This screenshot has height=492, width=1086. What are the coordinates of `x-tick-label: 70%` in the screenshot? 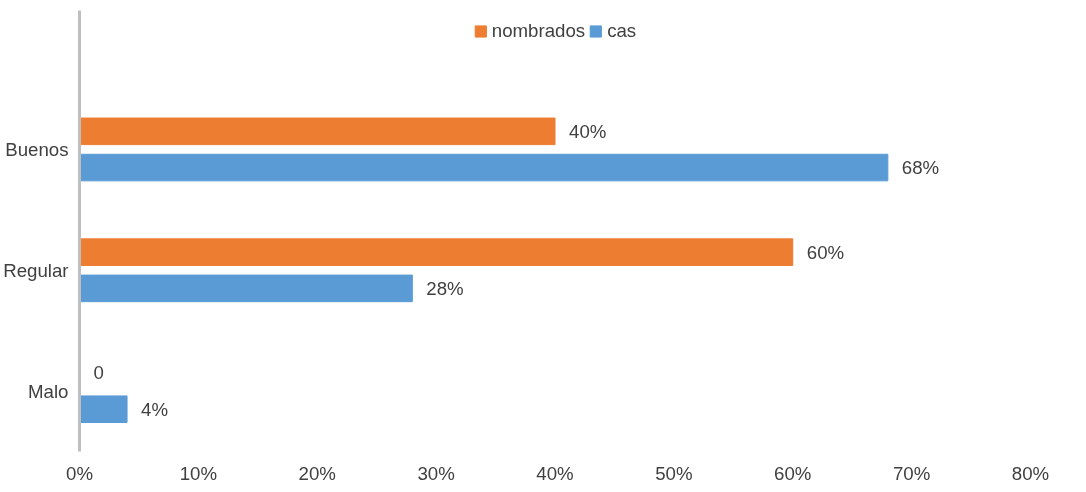 It's located at (911, 473).